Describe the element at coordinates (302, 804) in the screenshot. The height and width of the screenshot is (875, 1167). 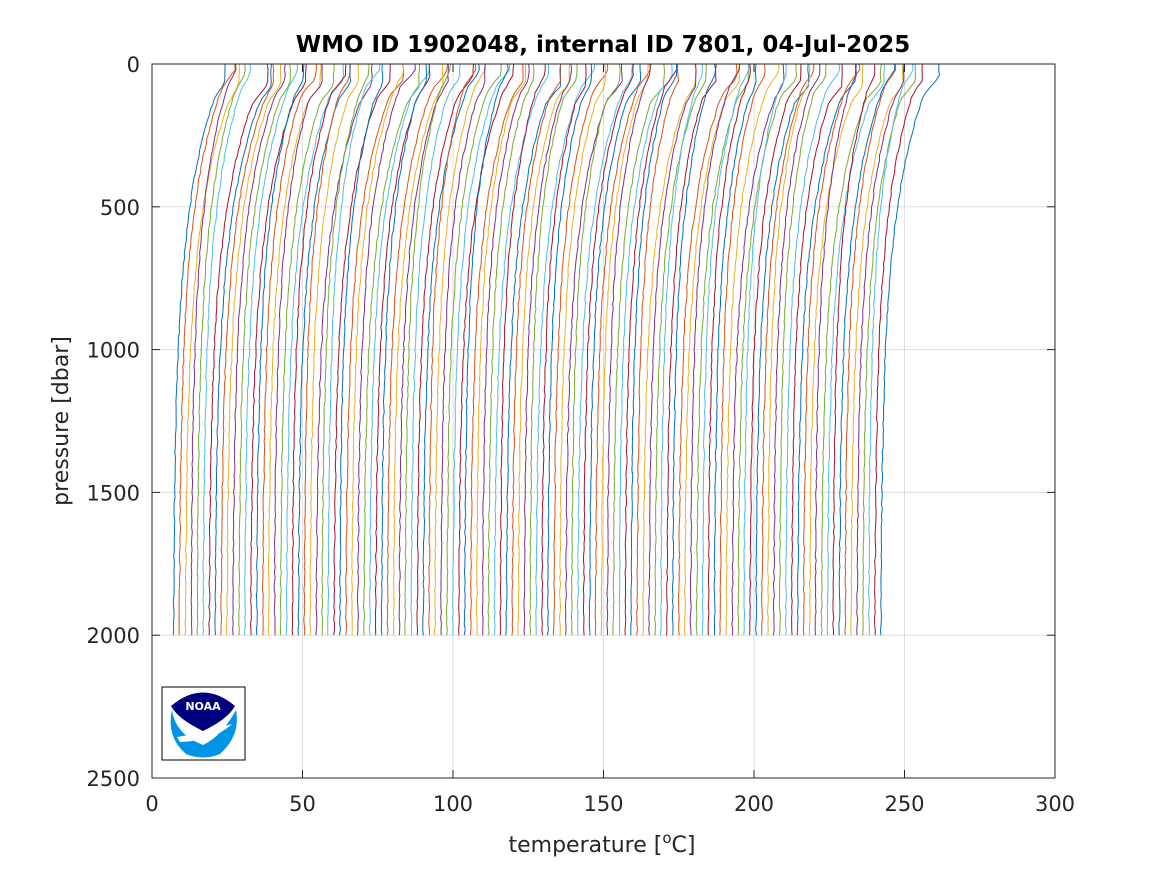
I see `x-tick-label: 50` at that location.